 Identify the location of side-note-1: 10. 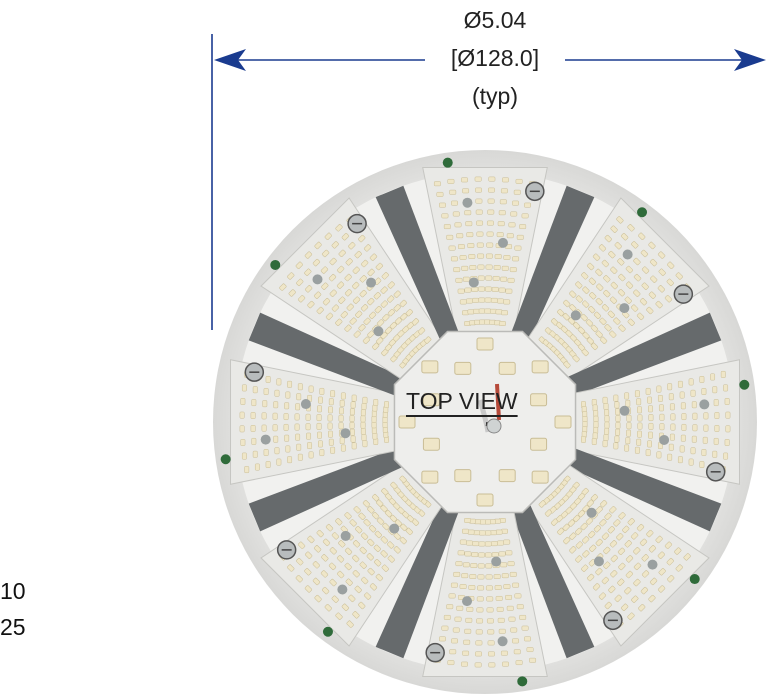
(13, 591).